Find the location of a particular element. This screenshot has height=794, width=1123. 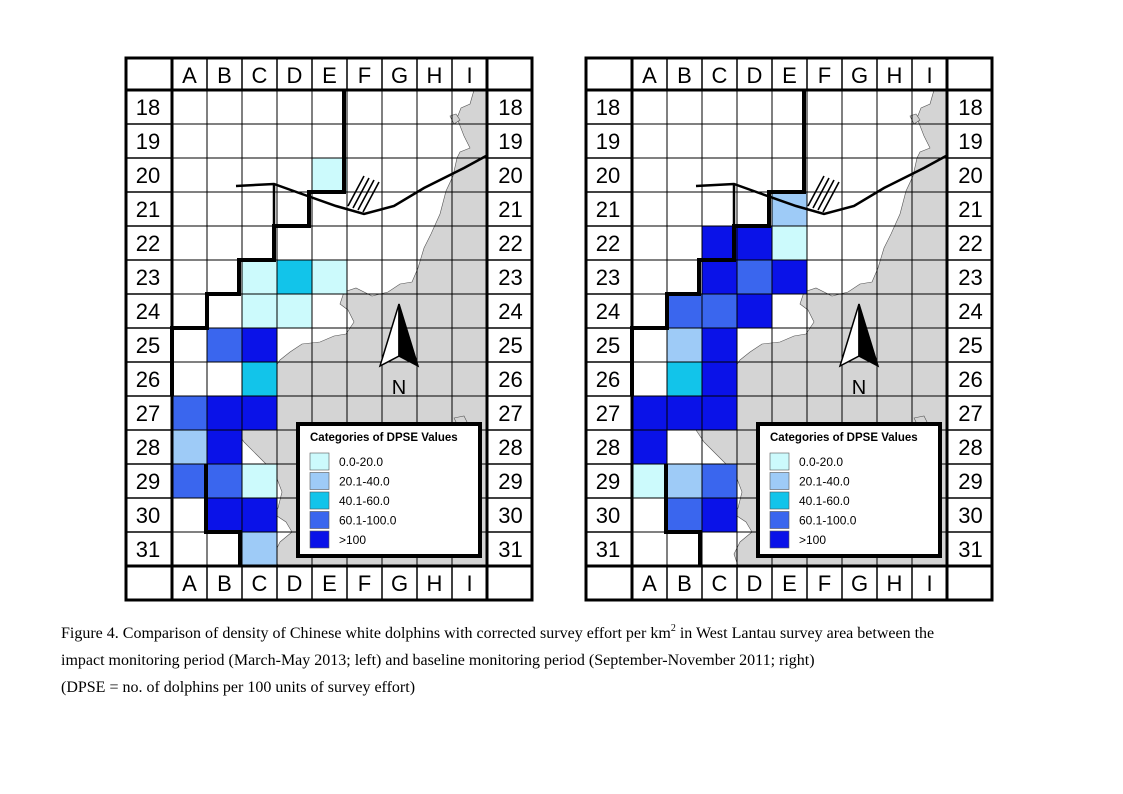

dpse-cell-E23 is located at coordinates (329, 277).